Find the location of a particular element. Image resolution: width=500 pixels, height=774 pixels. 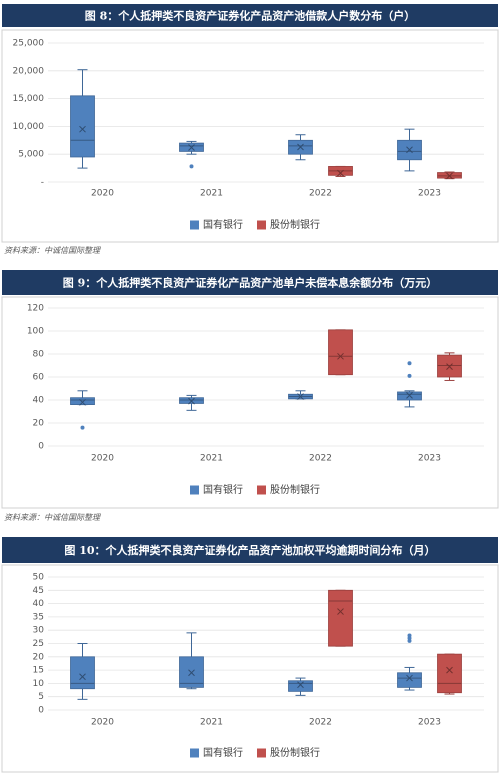

y-tick-label: 5 is located at coordinates (41, 697).